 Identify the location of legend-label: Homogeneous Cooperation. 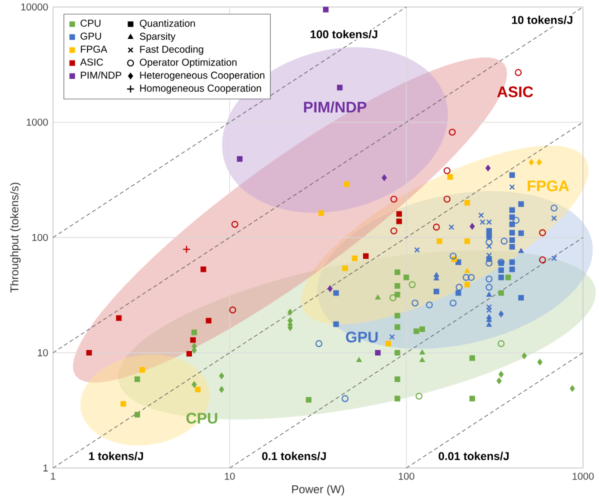
(200, 89).